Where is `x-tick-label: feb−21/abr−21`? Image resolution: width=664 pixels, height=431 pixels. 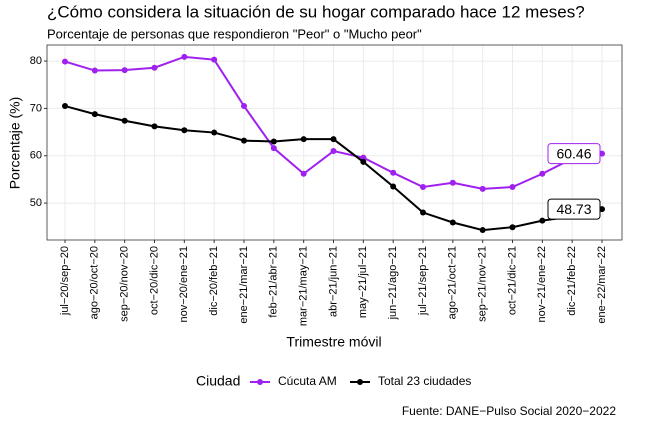
x-tick-label: feb−21/abr−21 is located at coordinates (274, 282).